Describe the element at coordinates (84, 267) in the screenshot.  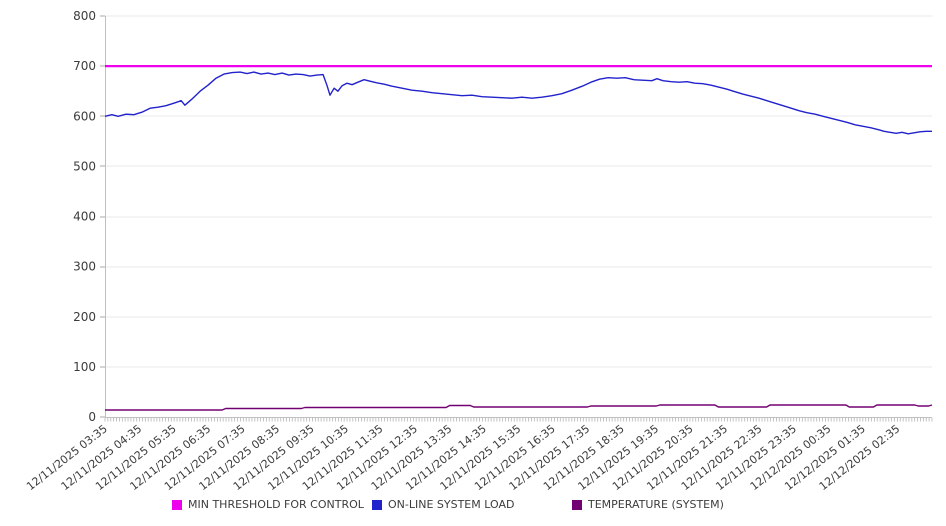
I see `y-tick-label: 300` at that location.